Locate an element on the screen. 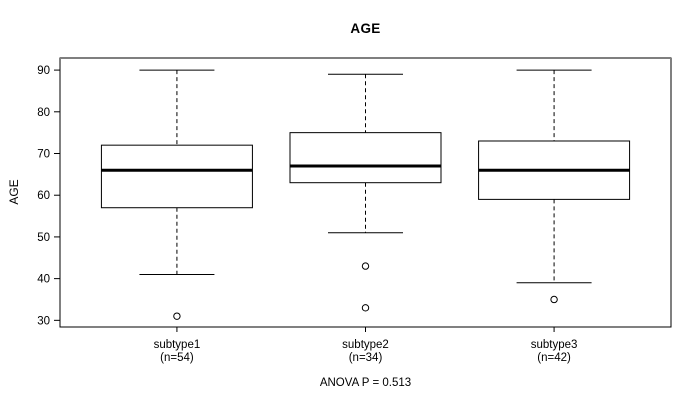  y-tick-label: 80 is located at coordinates (43, 113).